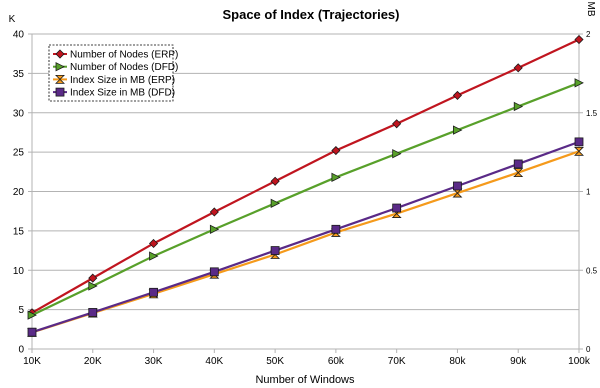  What do you see at coordinates (154, 361) in the screenshot?
I see `x-tick-label: 30K` at bounding box center [154, 361].